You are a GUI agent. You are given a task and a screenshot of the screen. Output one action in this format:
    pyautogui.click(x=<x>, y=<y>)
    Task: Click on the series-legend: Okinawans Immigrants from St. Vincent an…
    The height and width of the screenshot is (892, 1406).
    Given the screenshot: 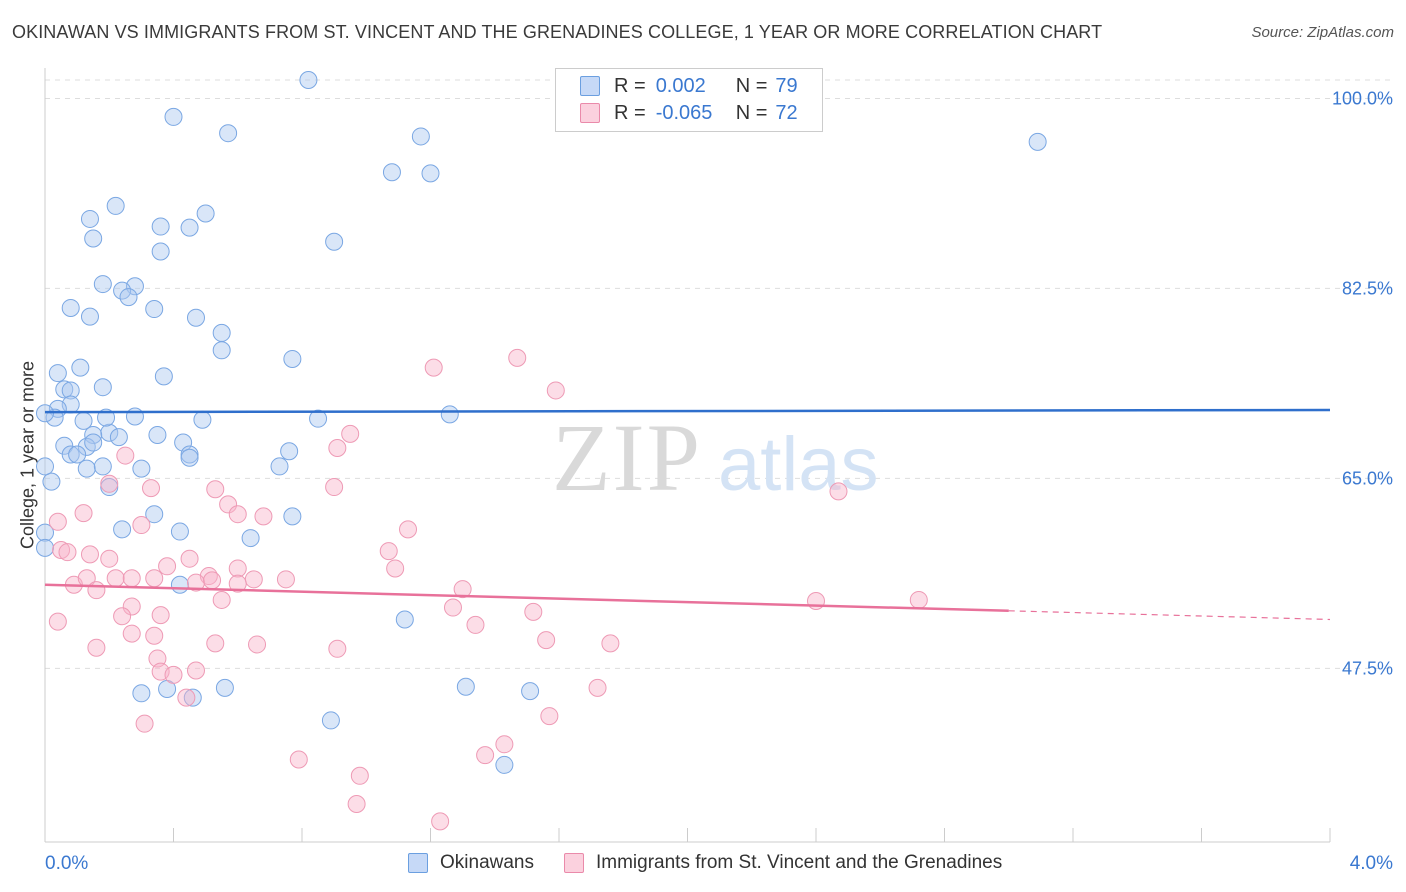 What is the action you would take?
    pyautogui.click(x=720, y=863)
    